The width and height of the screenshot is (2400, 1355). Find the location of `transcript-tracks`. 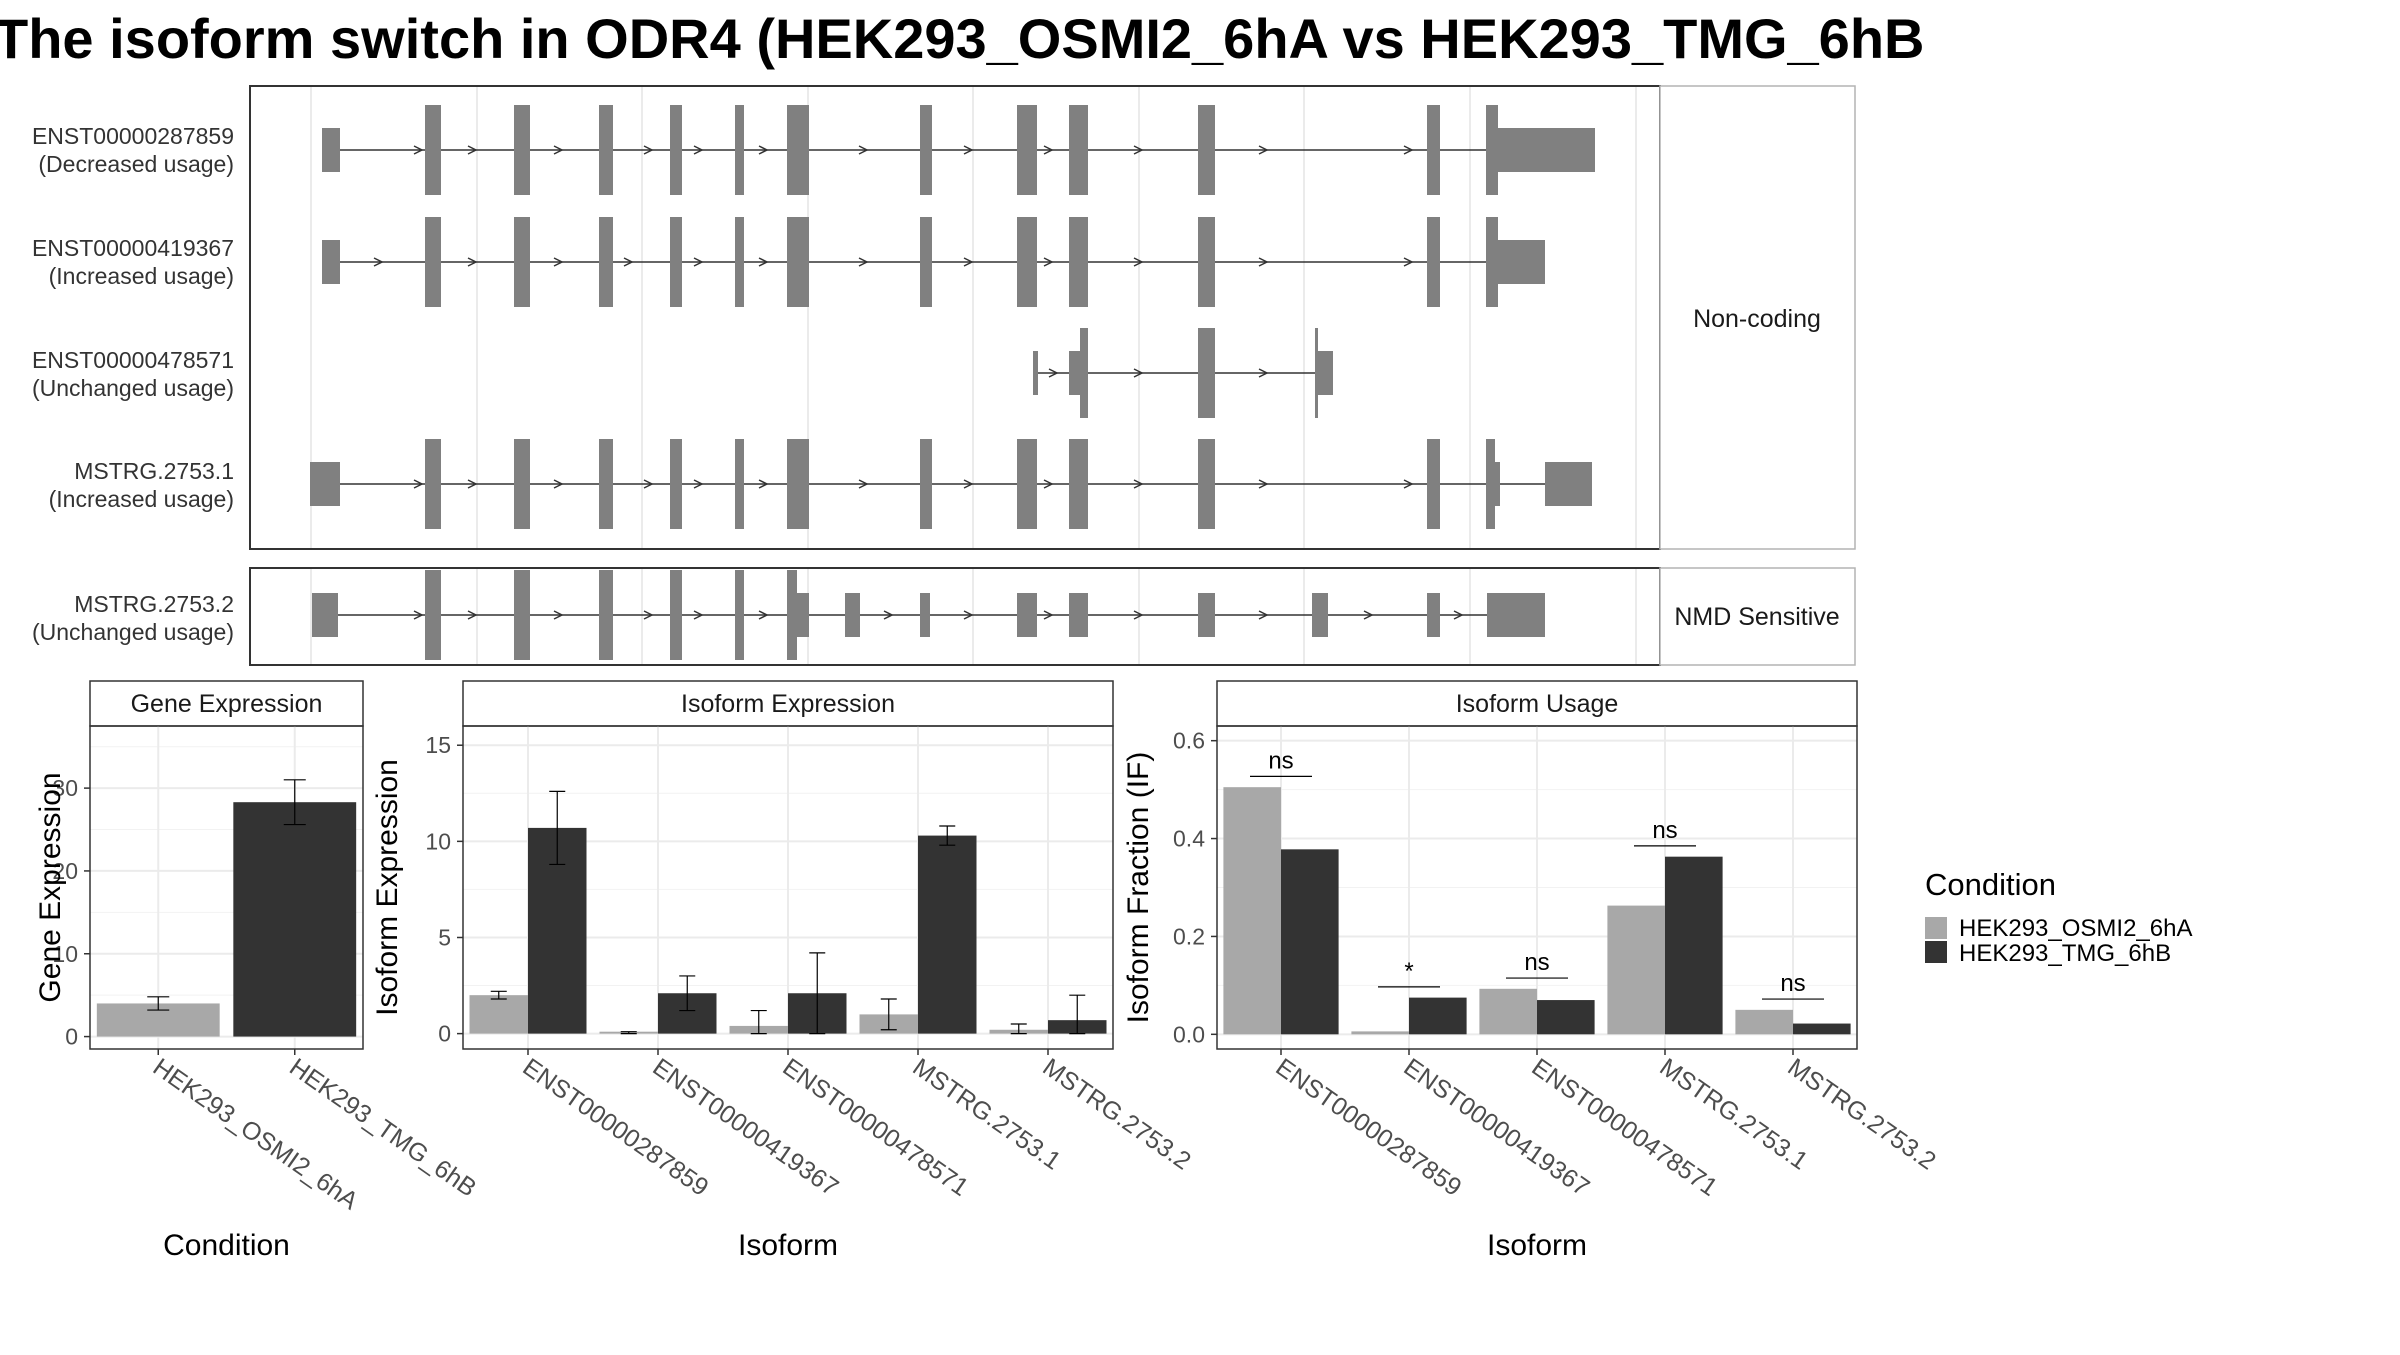

transcript-tracks is located at coordinates (928, 615).